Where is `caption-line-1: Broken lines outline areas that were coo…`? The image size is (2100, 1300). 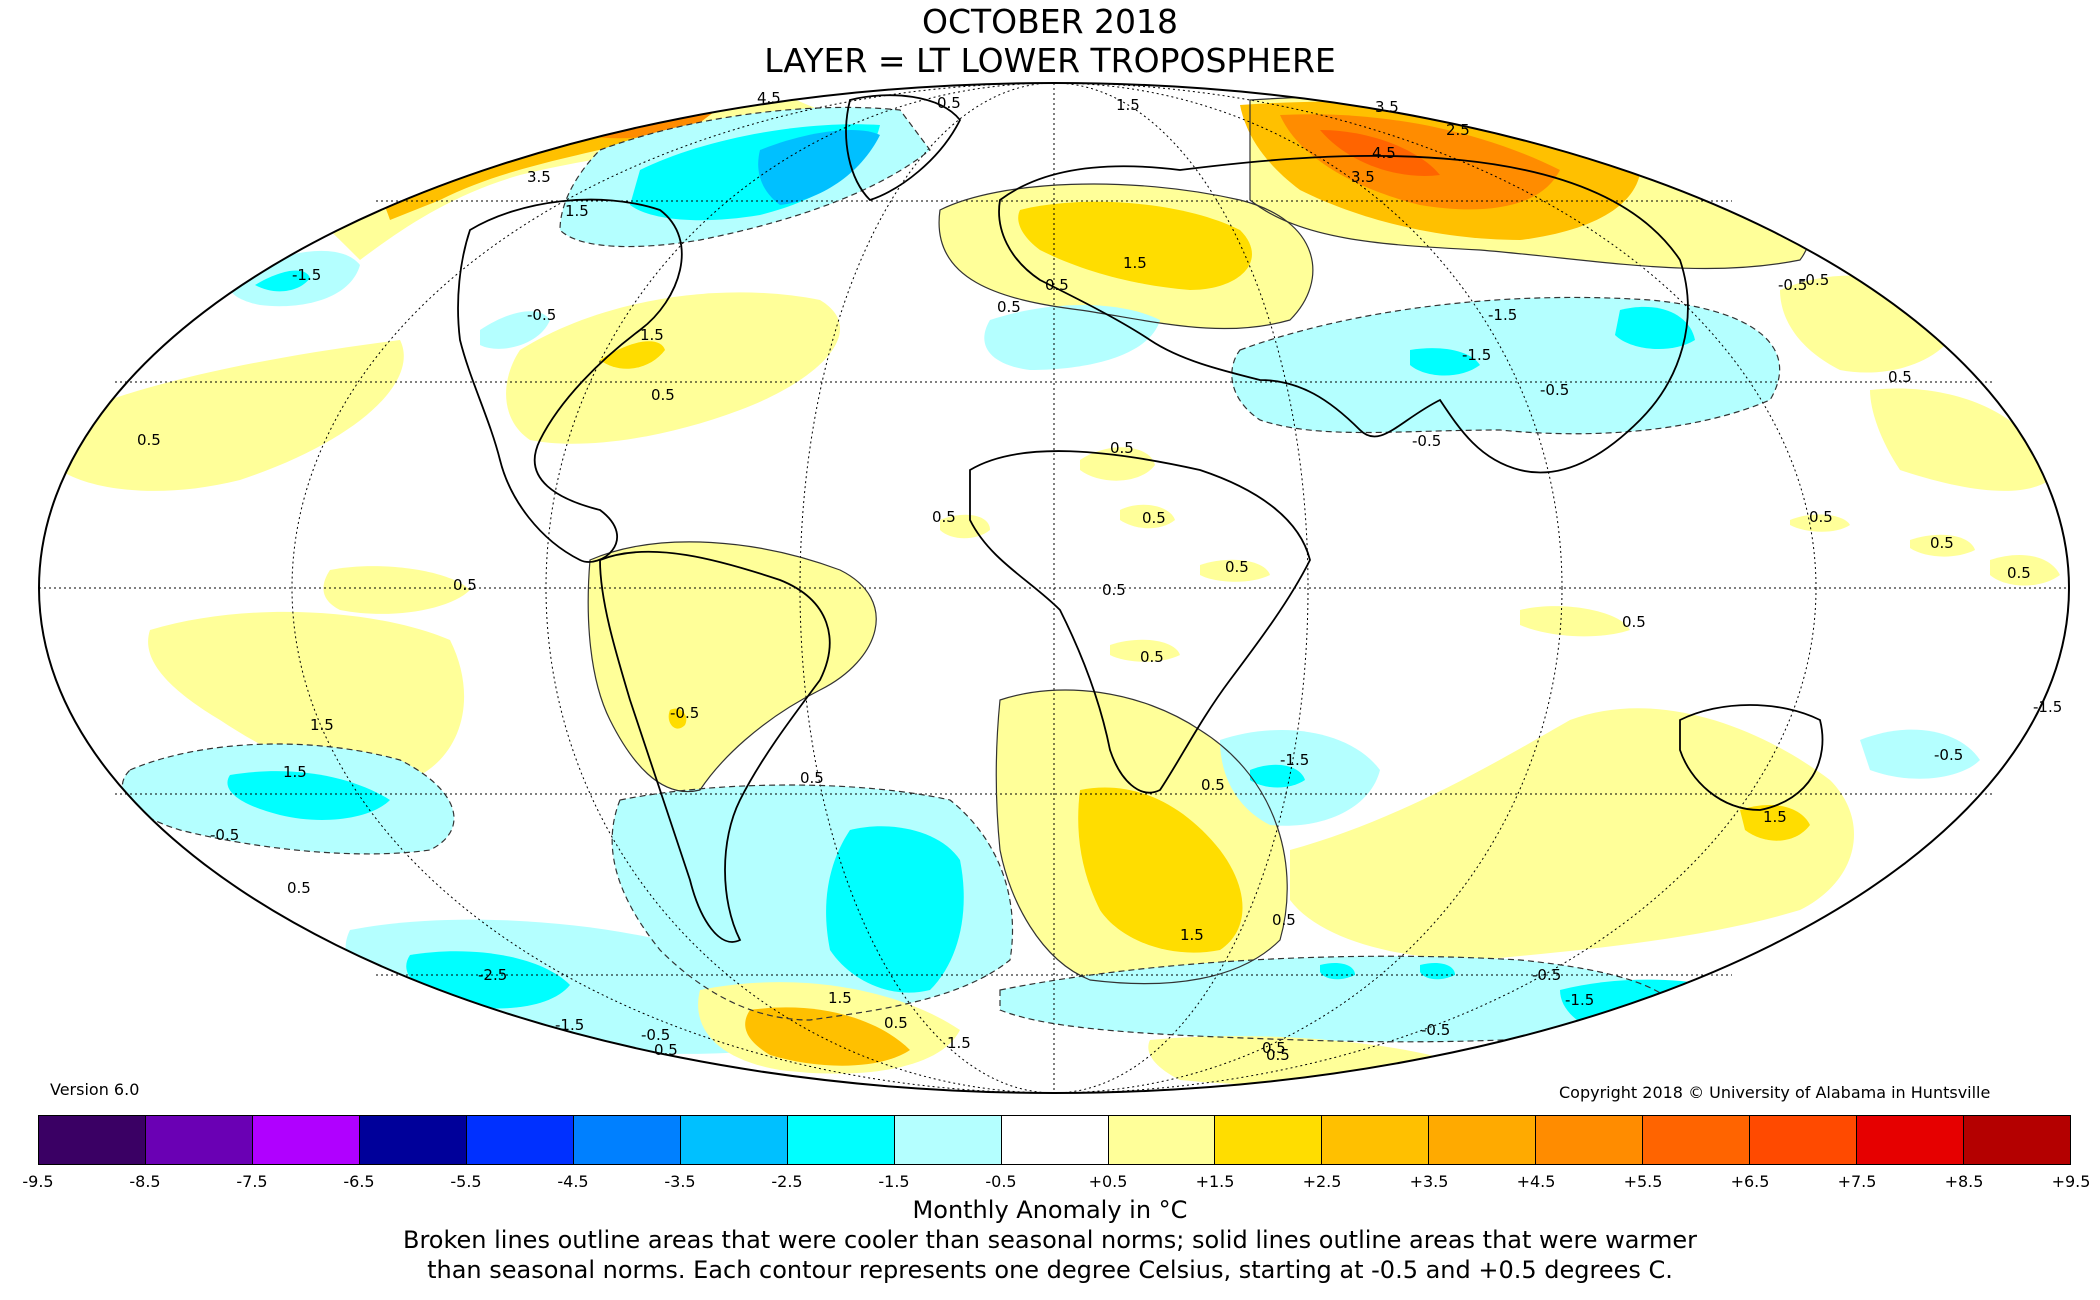 caption-line-1: Broken lines outline areas that were coo… is located at coordinates (1050, 1240).